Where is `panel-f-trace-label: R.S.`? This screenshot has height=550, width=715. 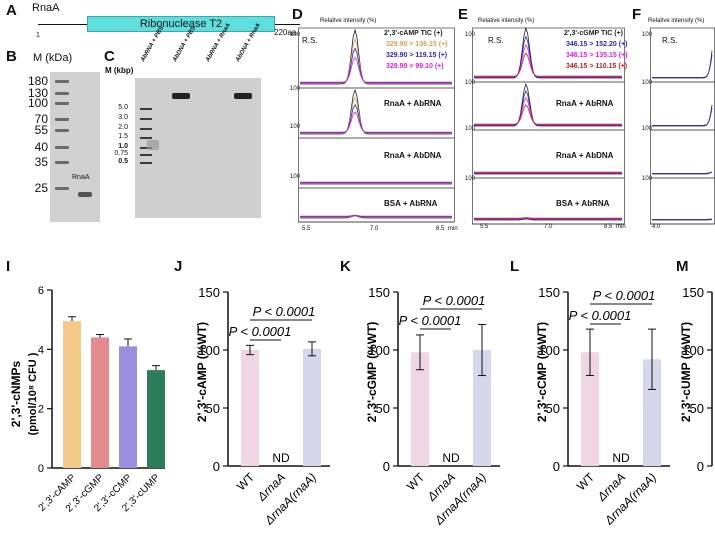
panel-f-trace-label: R.S. is located at coordinates (670, 40).